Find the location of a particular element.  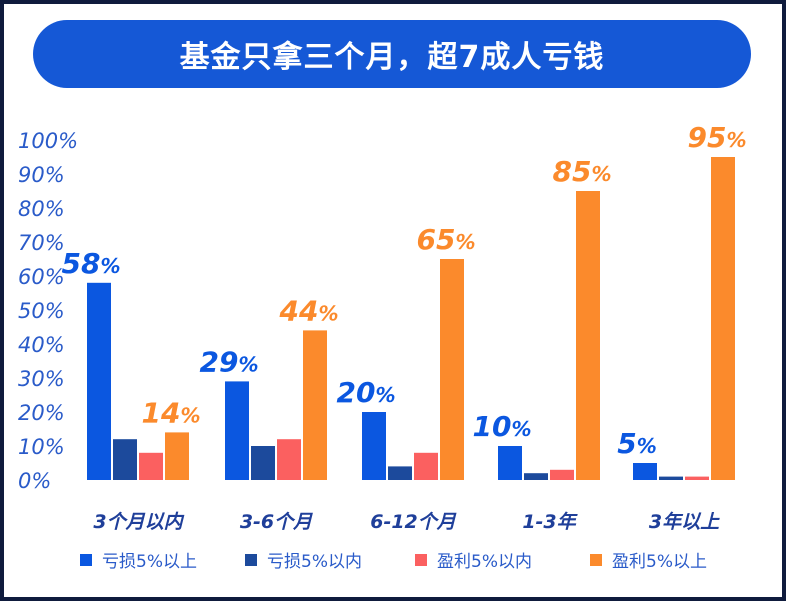

data-label: 58% is located at coordinates (90, 263).